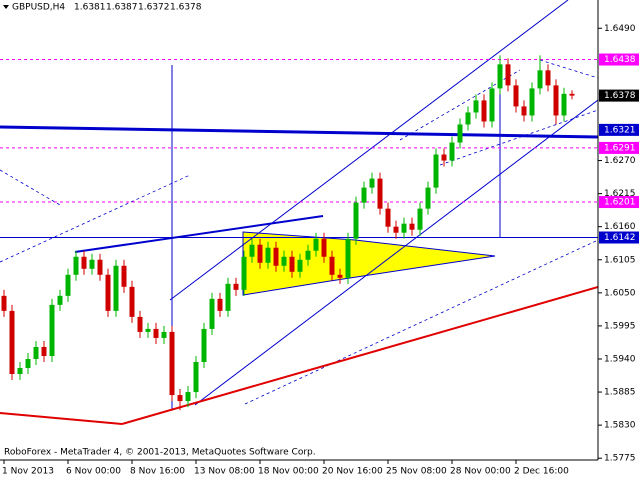 This screenshot has height=480, width=640. Describe the element at coordinates (28, 472) in the screenshot. I see `x-tick-label: 1 Nov 2013` at that location.